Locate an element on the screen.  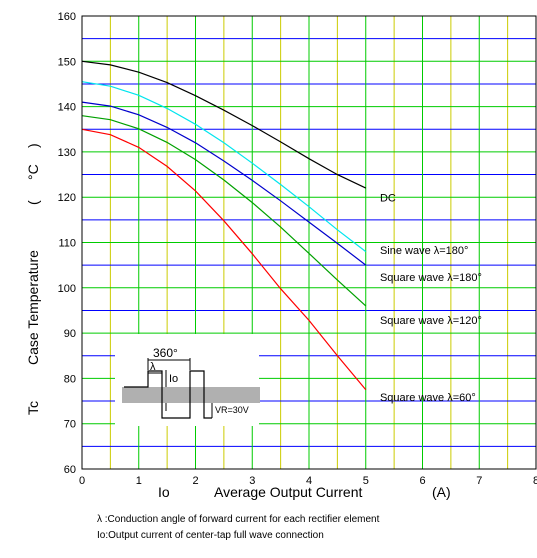
x-axis-unit: (A) is located at coordinates (441, 492).